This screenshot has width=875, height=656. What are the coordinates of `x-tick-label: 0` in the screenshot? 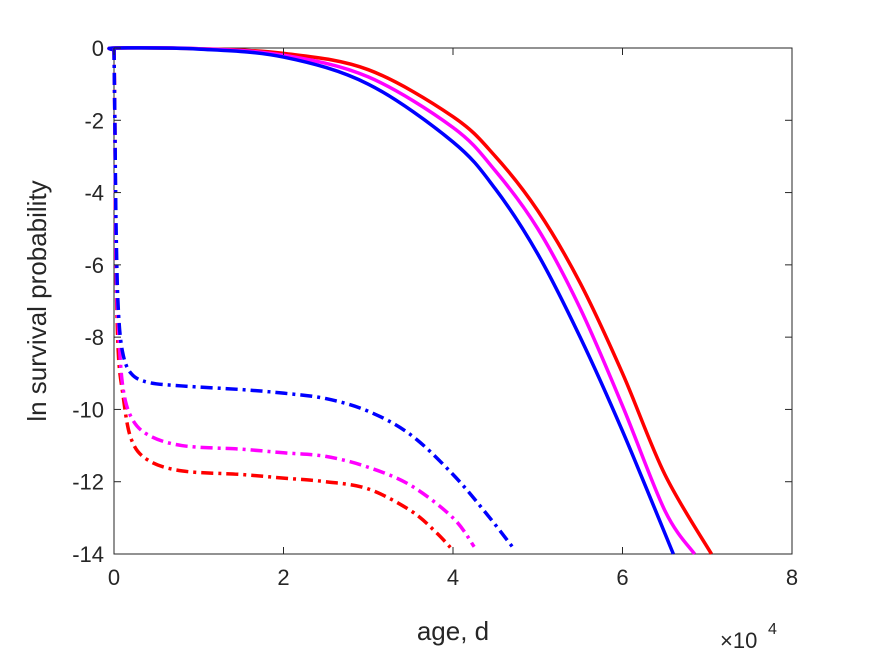 It's located at (114, 577).